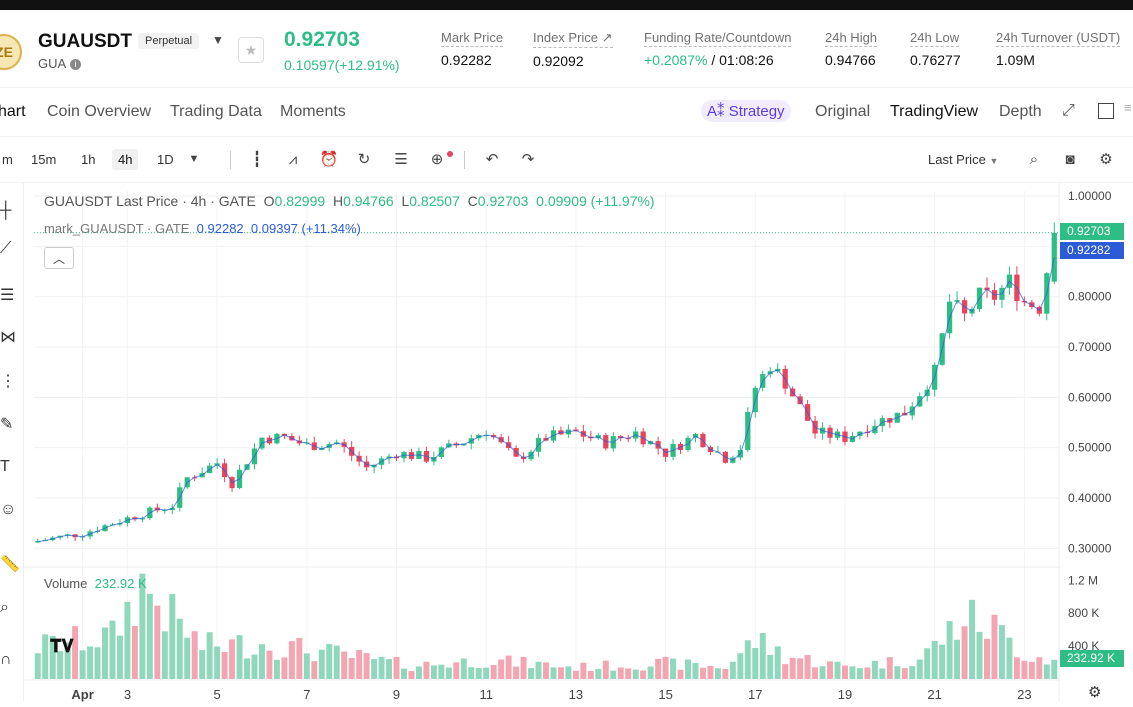  Describe the element at coordinates (850, 60) in the screenshot. I see `stat-value: 0.94766` at that location.